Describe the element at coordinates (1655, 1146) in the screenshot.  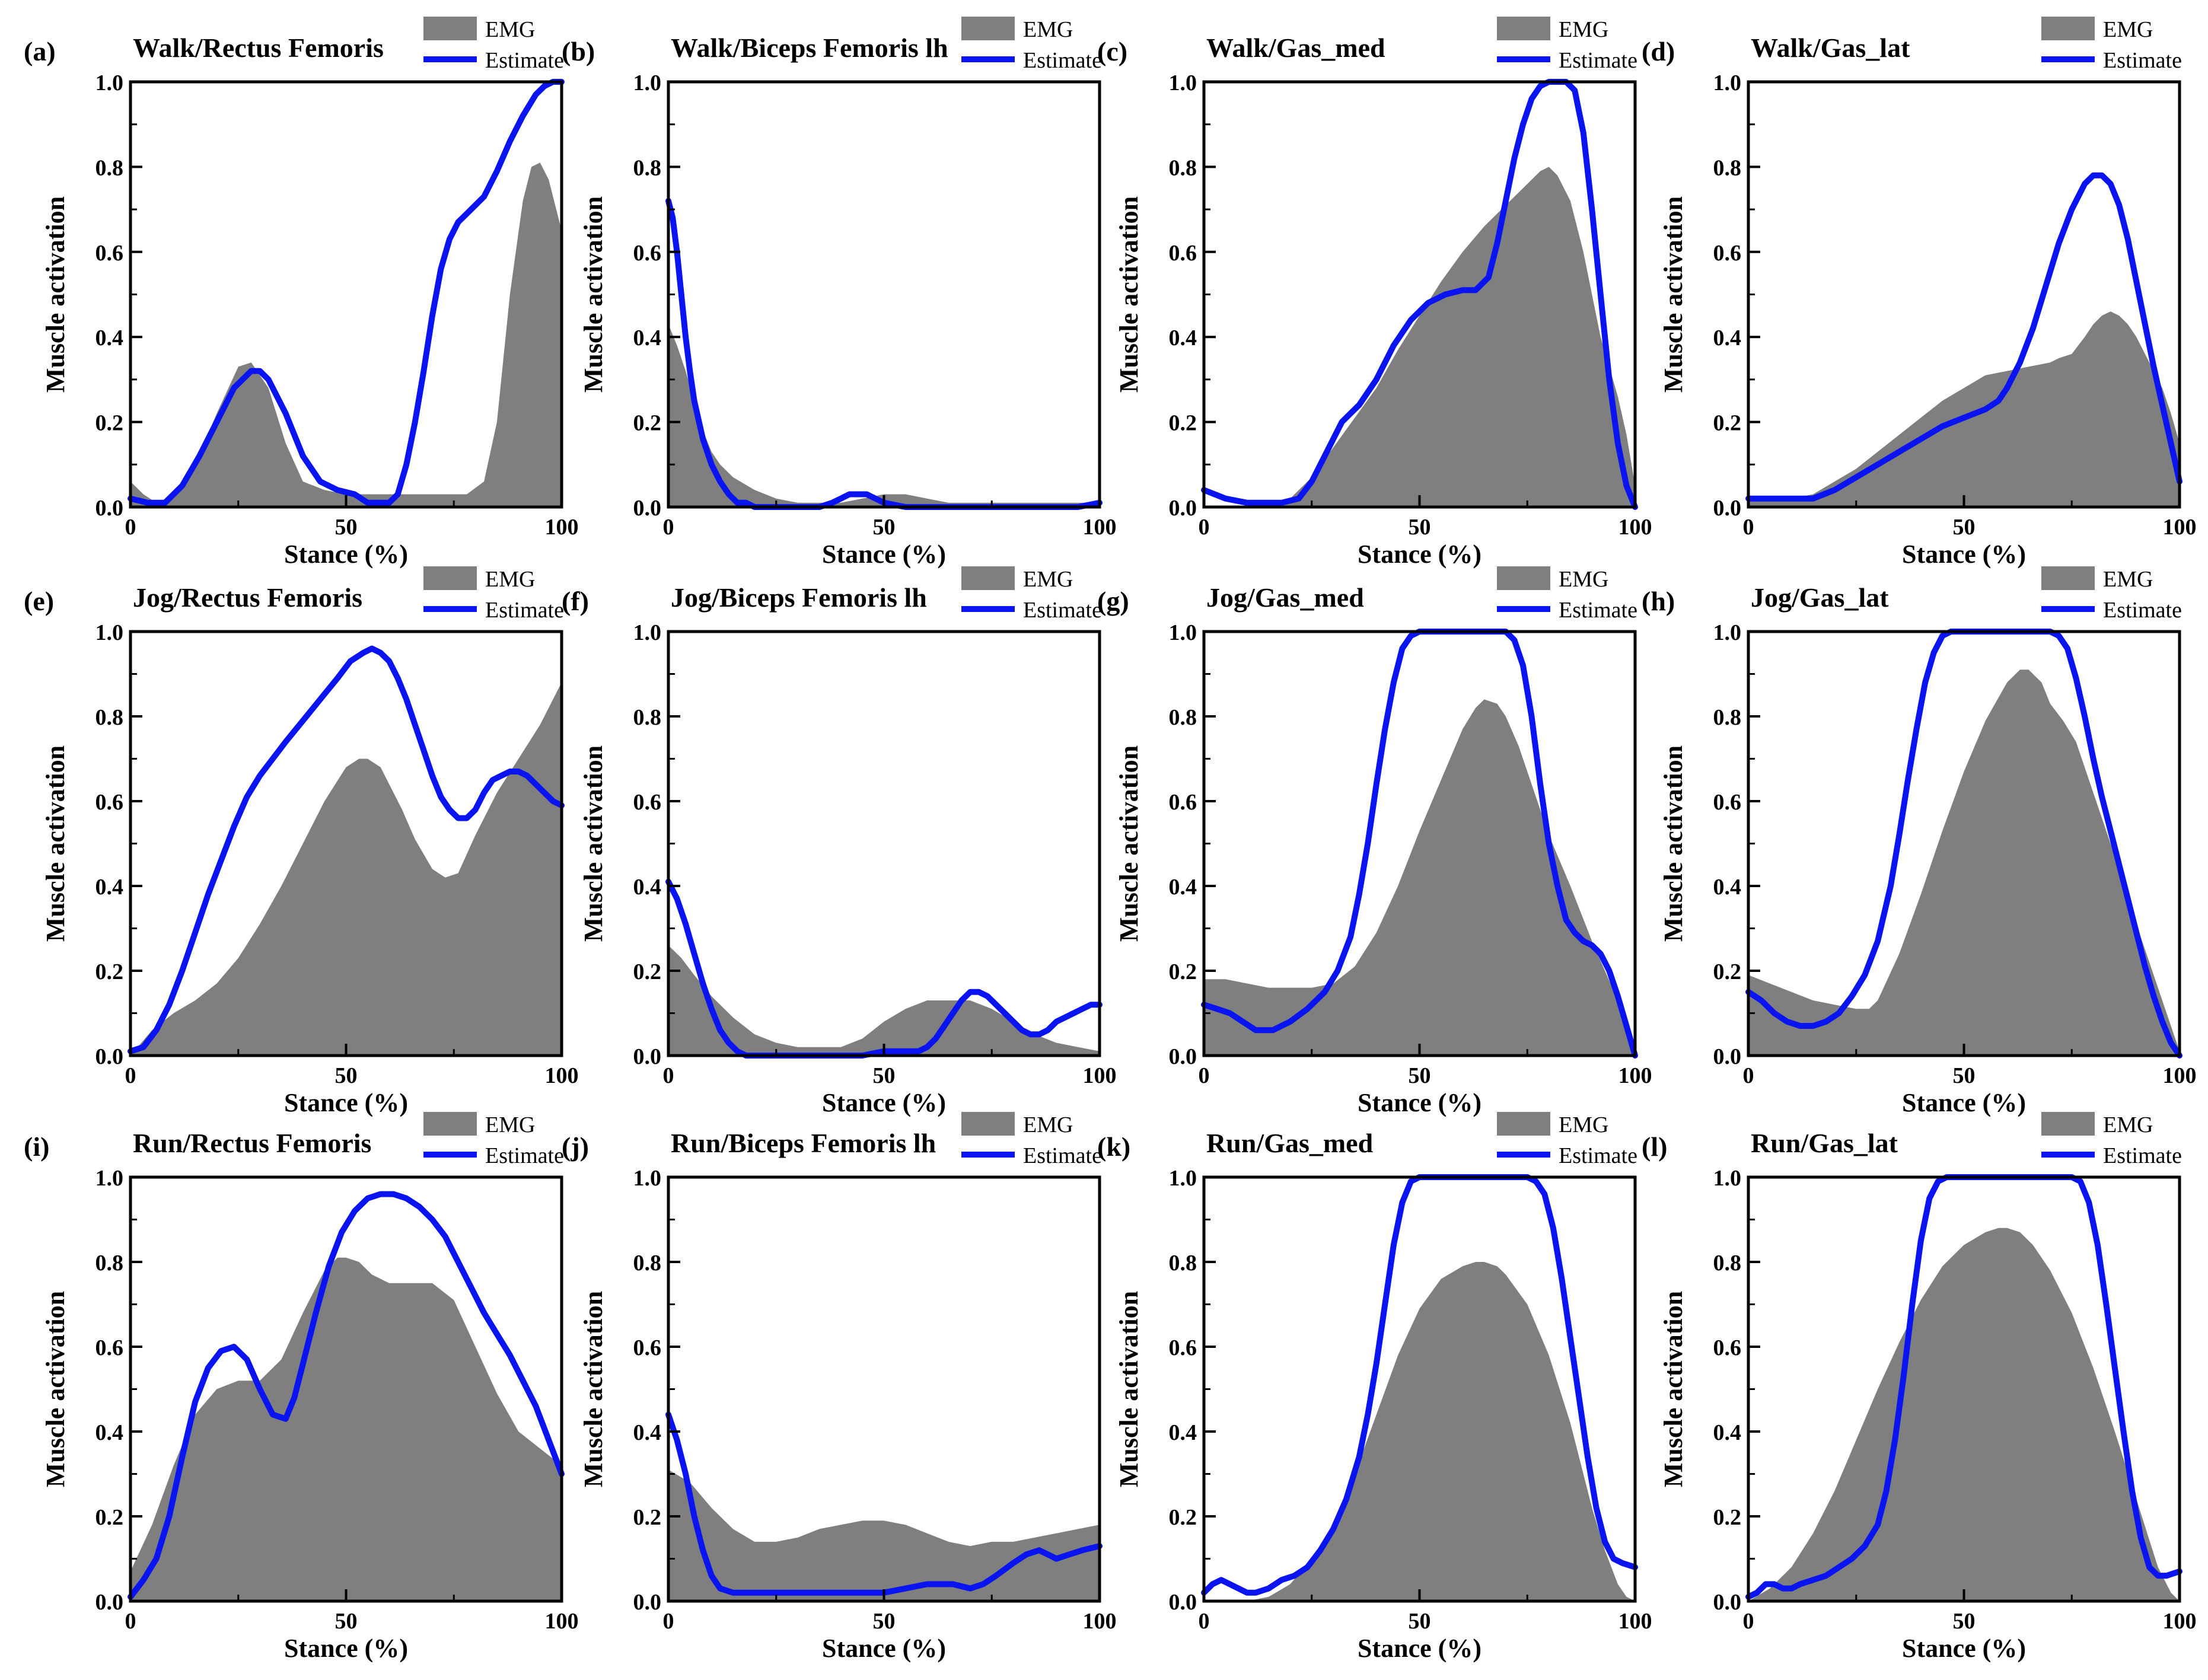
I see `panel-letter: (l)` at that location.